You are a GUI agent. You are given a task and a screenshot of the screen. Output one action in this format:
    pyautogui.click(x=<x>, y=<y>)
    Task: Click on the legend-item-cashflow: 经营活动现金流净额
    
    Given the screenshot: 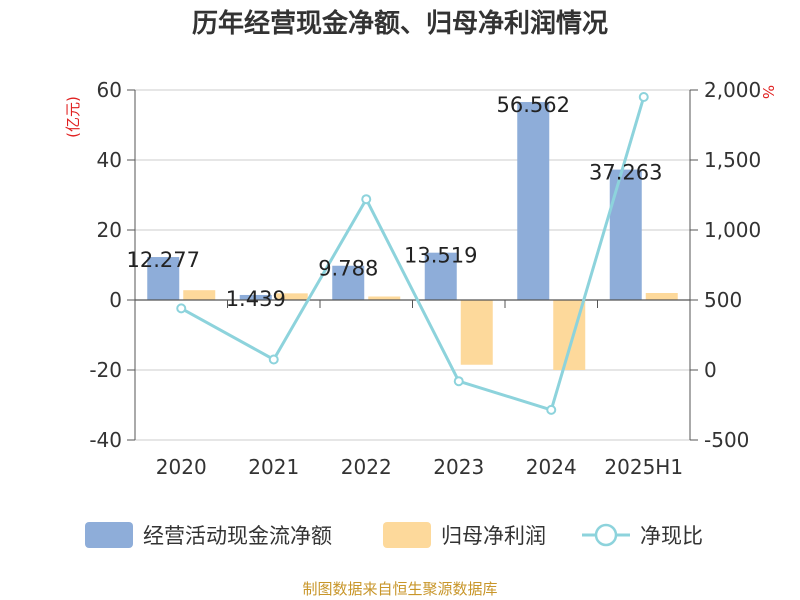 What is the action you would take?
    pyautogui.click(x=208, y=535)
    